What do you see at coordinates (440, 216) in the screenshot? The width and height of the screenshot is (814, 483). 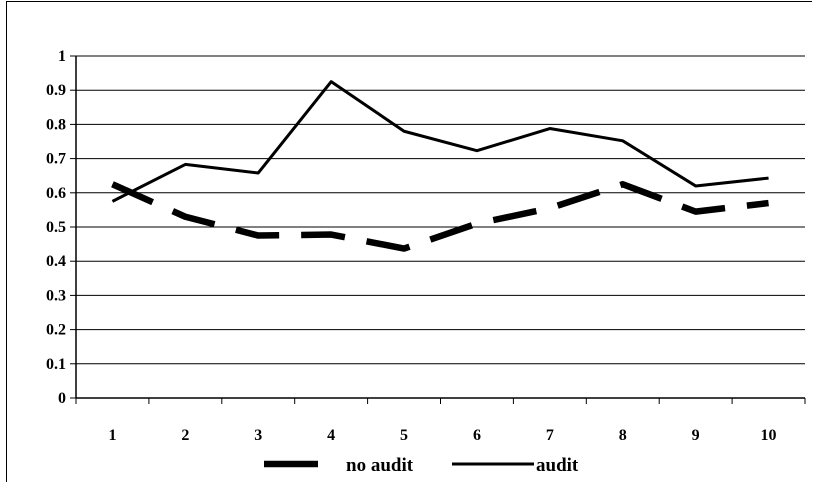 I see `series-line-no-audit` at bounding box center [440, 216].